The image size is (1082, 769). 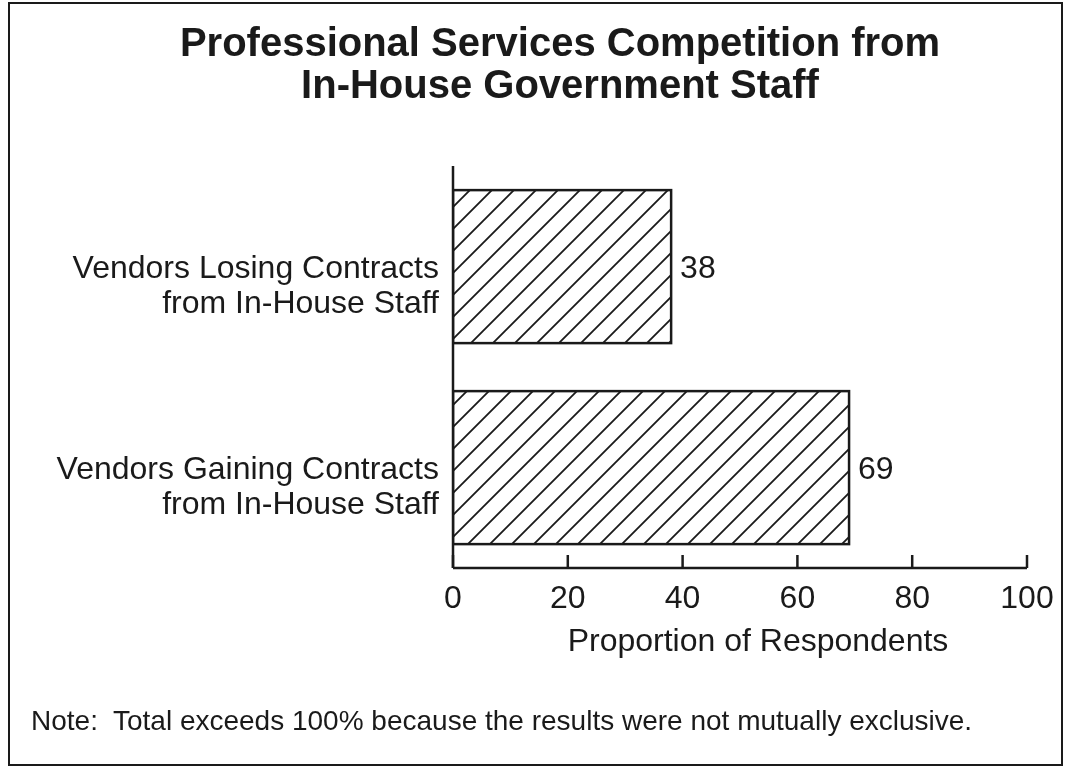 What do you see at coordinates (568, 597) in the screenshot?
I see `x-tick-label: 20` at bounding box center [568, 597].